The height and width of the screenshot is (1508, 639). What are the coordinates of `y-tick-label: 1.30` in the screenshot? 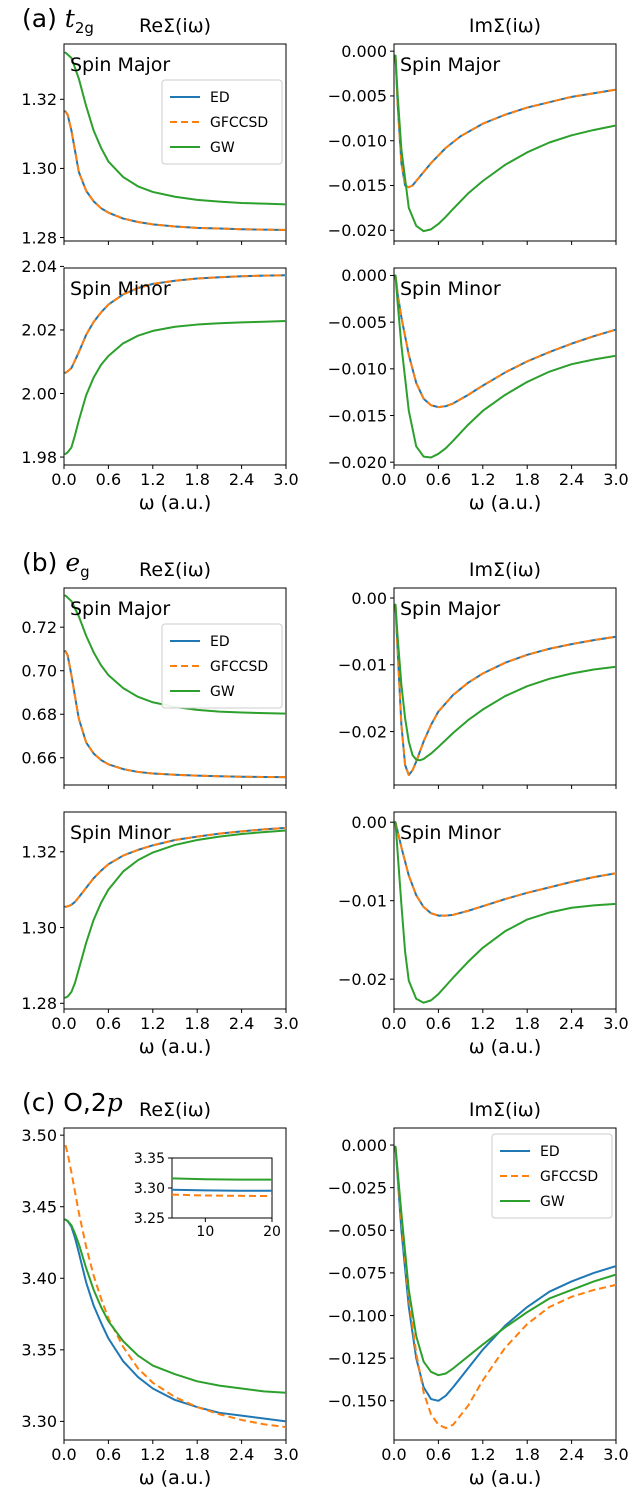 It's located at (39, 168).